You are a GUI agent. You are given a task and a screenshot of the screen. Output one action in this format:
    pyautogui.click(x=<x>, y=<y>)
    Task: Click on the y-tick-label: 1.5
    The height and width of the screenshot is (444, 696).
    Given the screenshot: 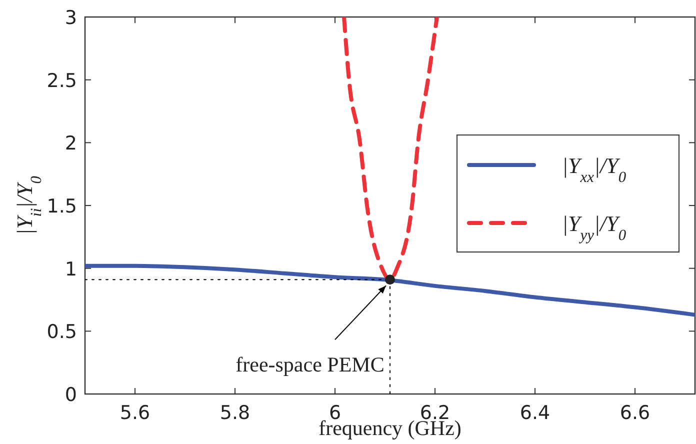 What is the action you would take?
    pyautogui.click(x=61, y=207)
    